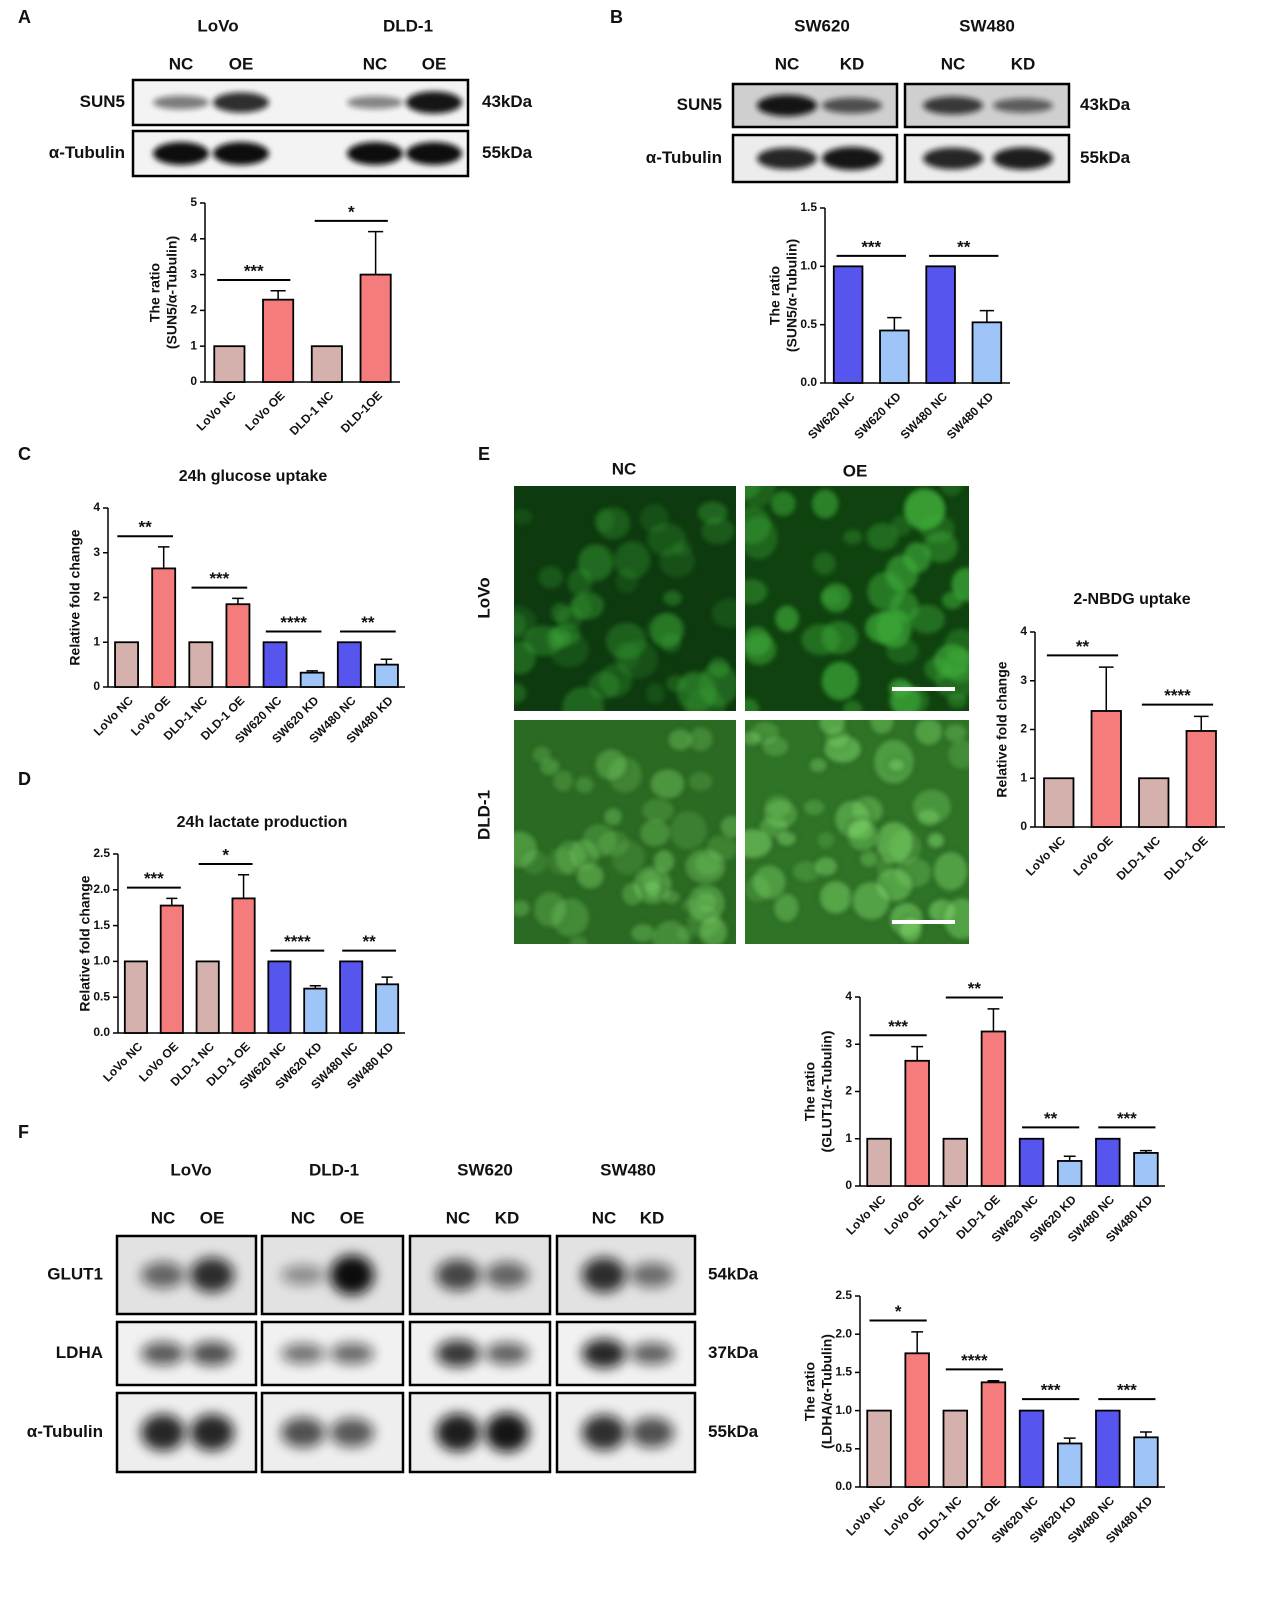 The height and width of the screenshot is (1600, 1267). I want to click on blot-row-label: α-Tubulin, so click(65, 1431).